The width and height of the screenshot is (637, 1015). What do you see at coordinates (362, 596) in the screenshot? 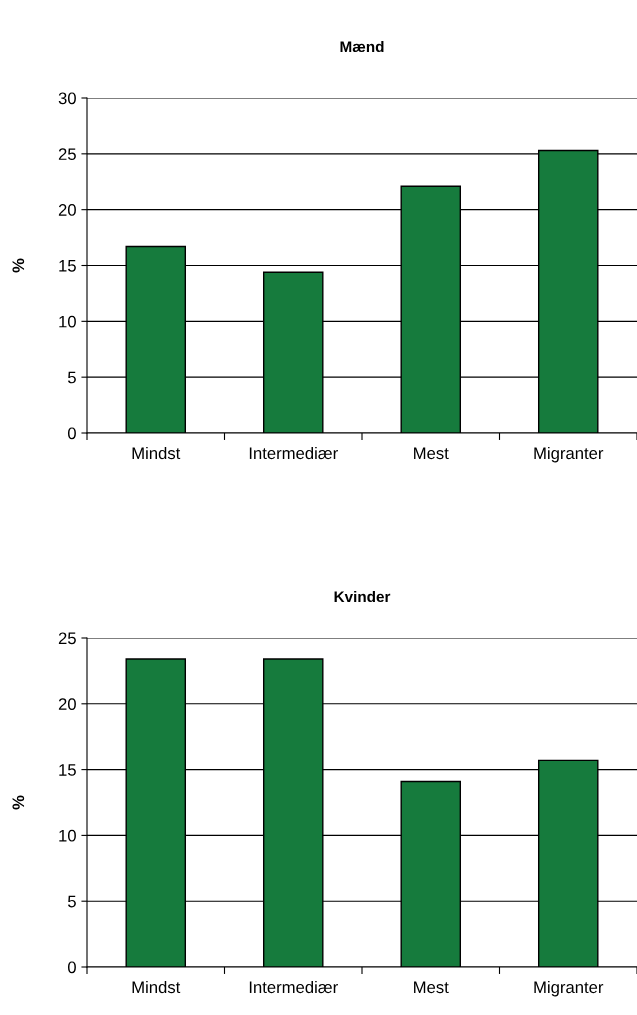
I see `chart-title: Kvinder` at bounding box center [362, 596].